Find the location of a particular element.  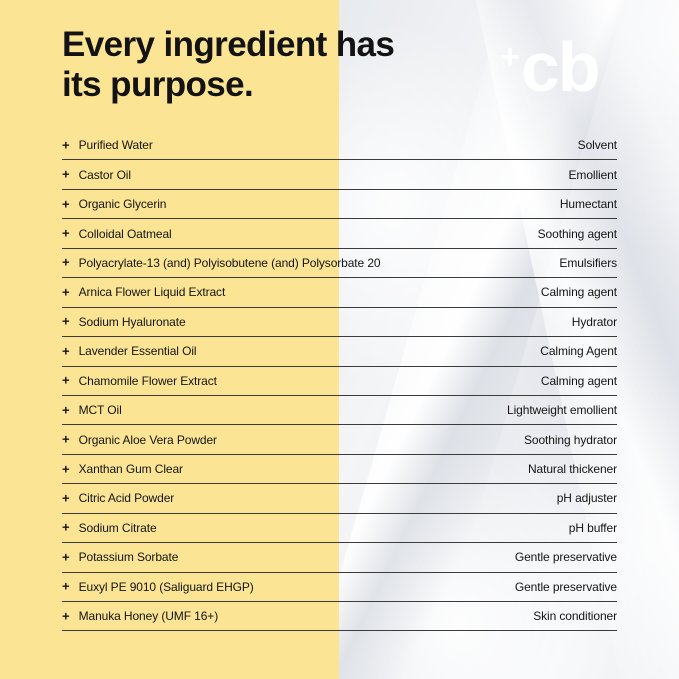

ingredient-name: Organic Glycerin is located at coordinates (122, 204).